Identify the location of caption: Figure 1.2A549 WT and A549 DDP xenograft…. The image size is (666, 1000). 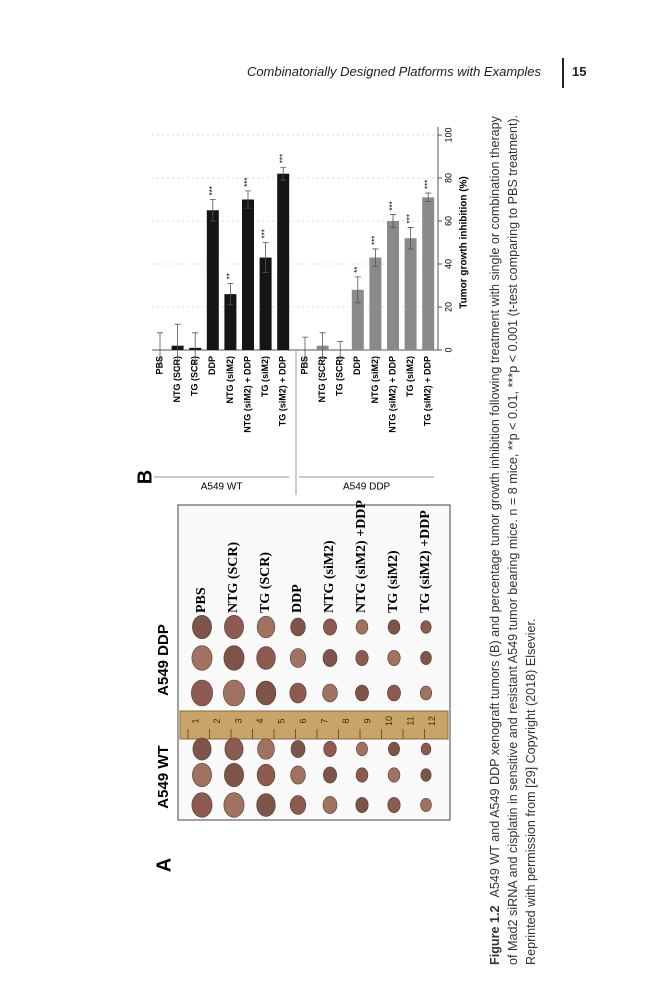
(513, 534).